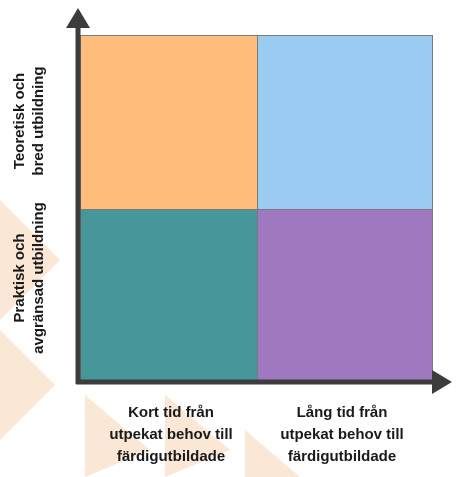 This screenshot has width=458, height=477. I want to click on x-axis-label-left-line3: färdigutbildade, so click(171, 456).